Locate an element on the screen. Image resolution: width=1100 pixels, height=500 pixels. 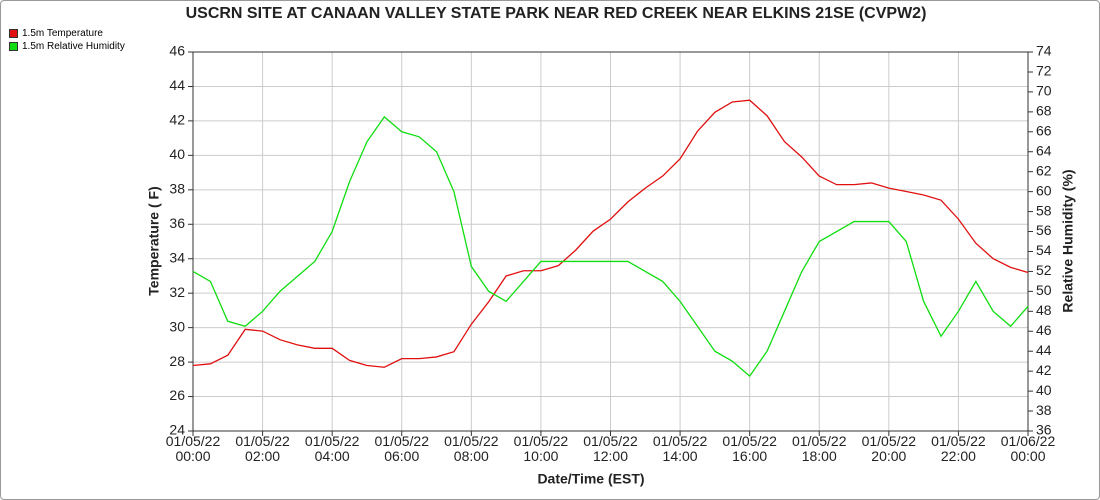
x-tick-label: 01/05/22 16:00 is located at coordinates (749, 448).